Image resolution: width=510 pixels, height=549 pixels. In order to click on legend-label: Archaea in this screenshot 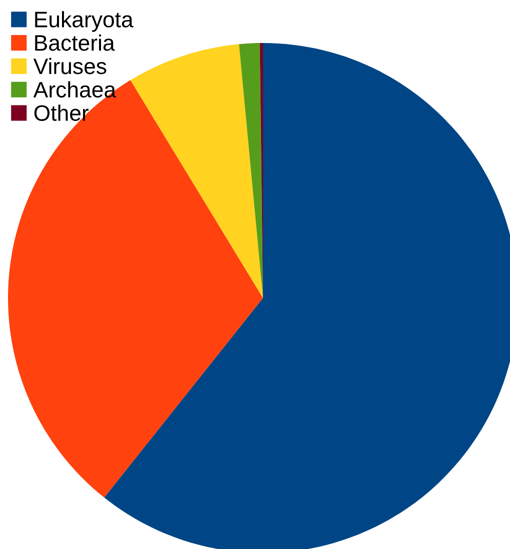, I will do `click(74, 89)`.